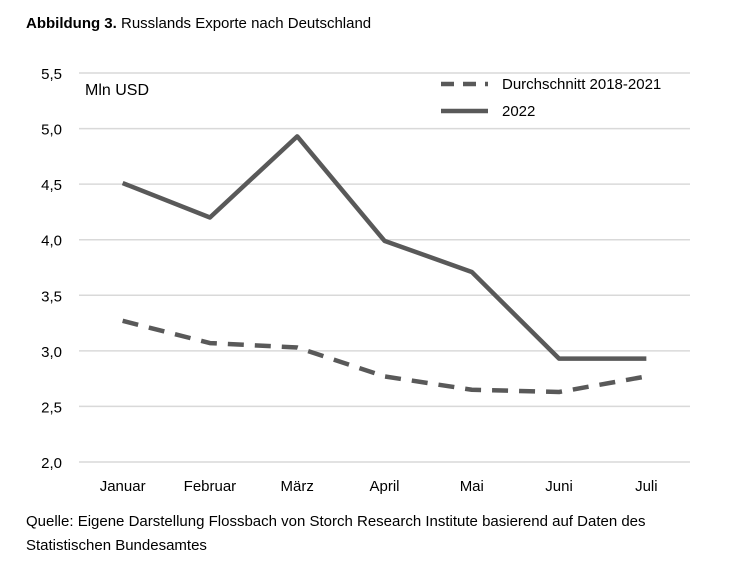 The height and width of the screenshot is (561, 734). I want to click on x-tick-label: Februar, so click(210, 486).